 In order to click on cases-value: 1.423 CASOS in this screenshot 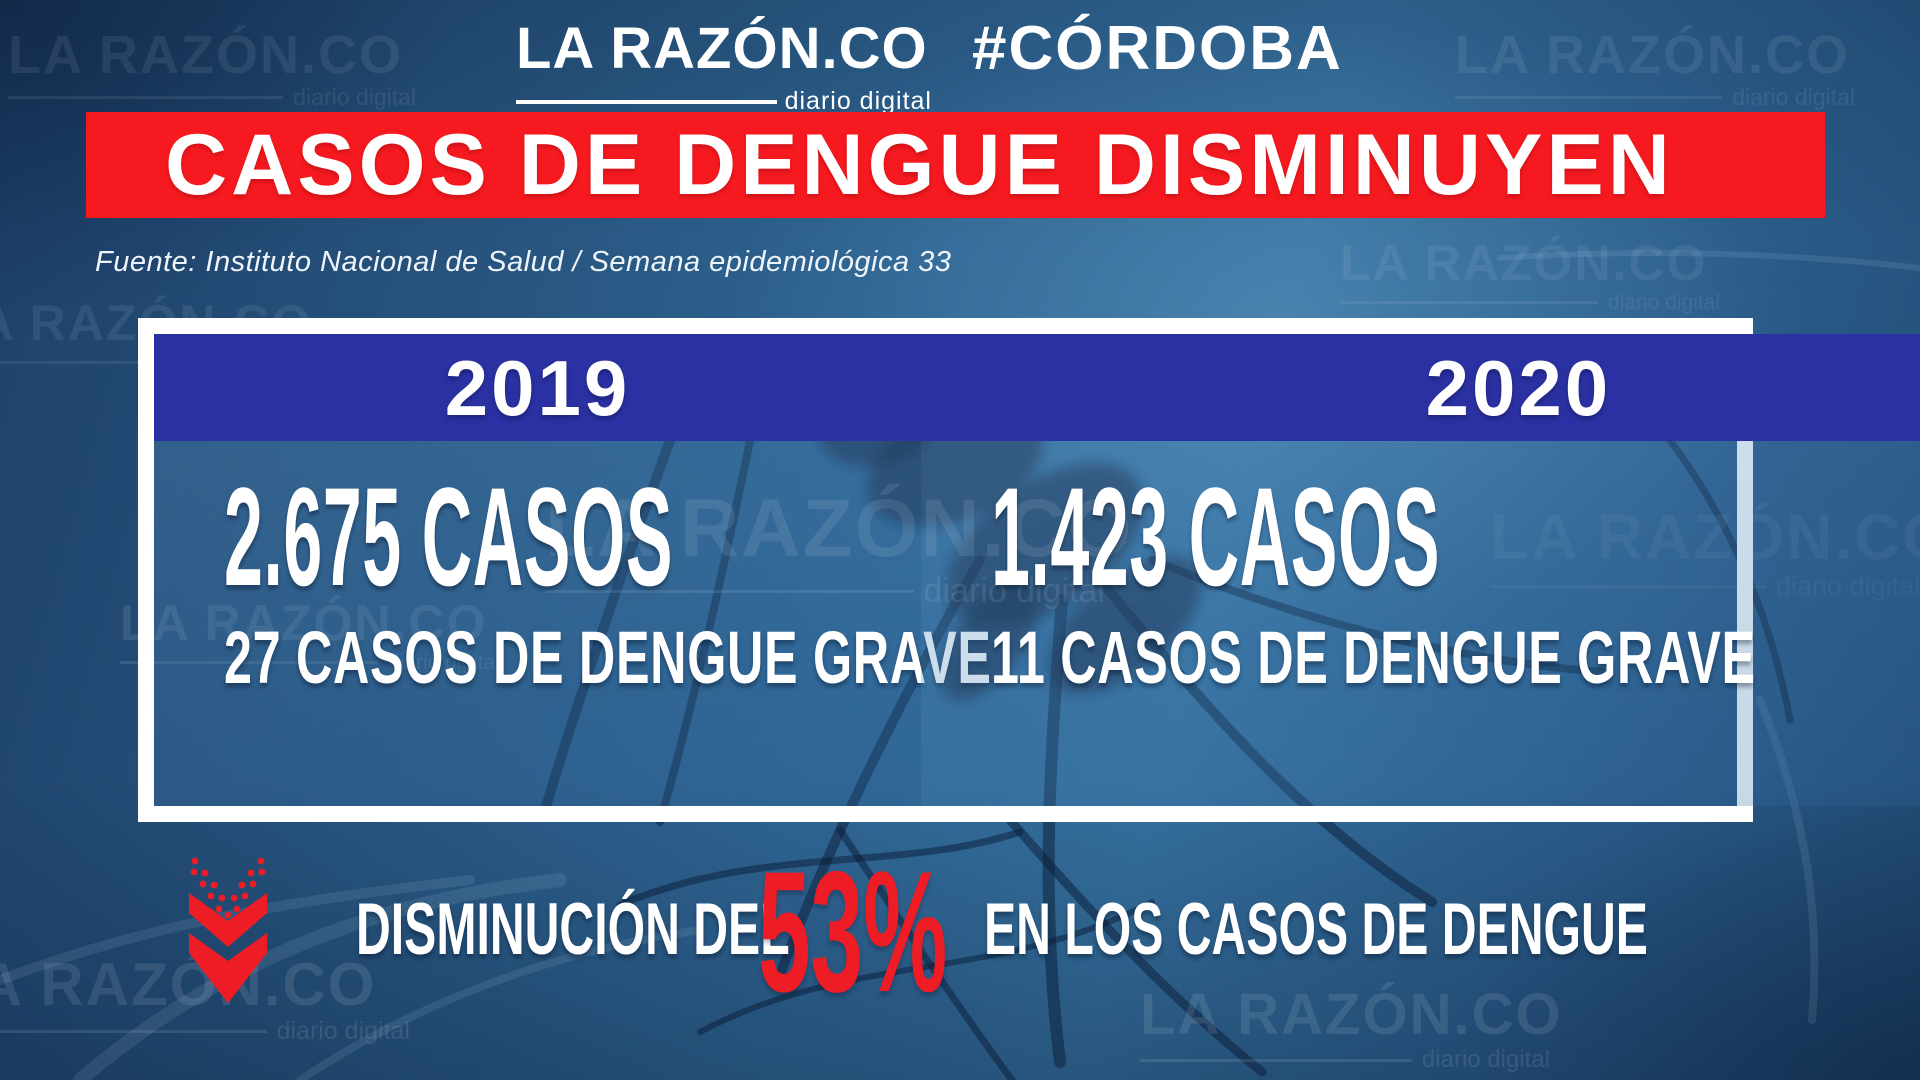, I will do `click(1216, 536)`.